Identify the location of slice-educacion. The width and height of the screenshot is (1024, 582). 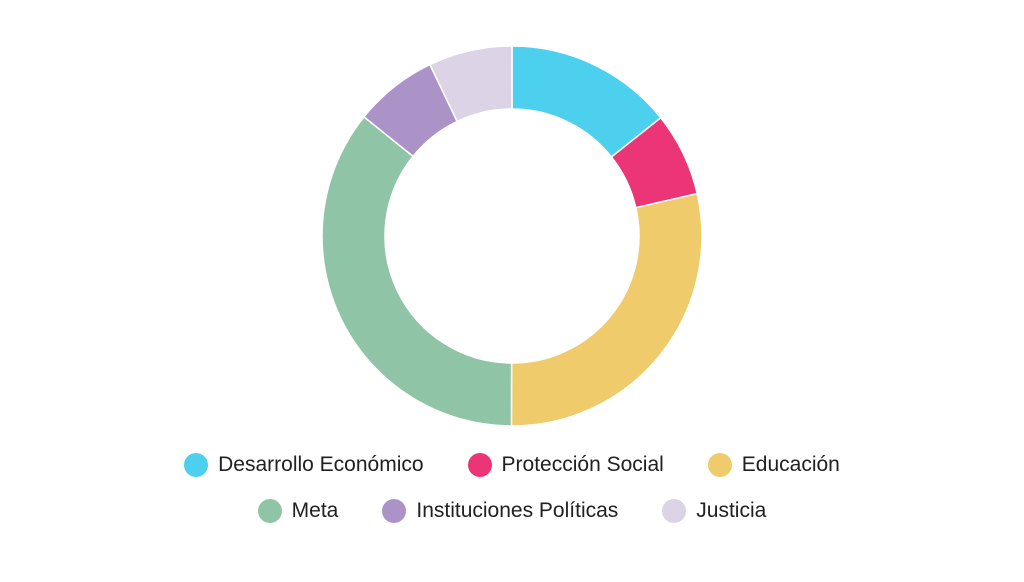
(606, 309).